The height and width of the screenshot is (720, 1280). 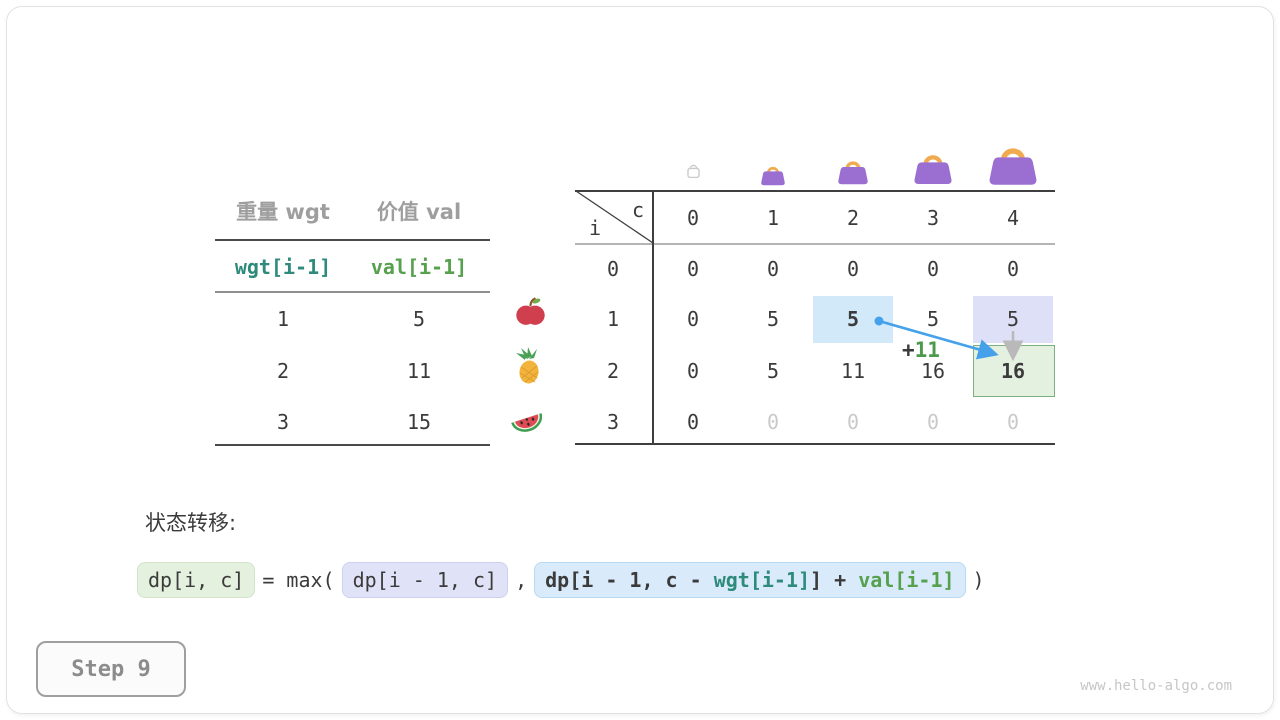 I want to click on site-watermark: www.hello-algo.com, so click(x=1156, y=686).